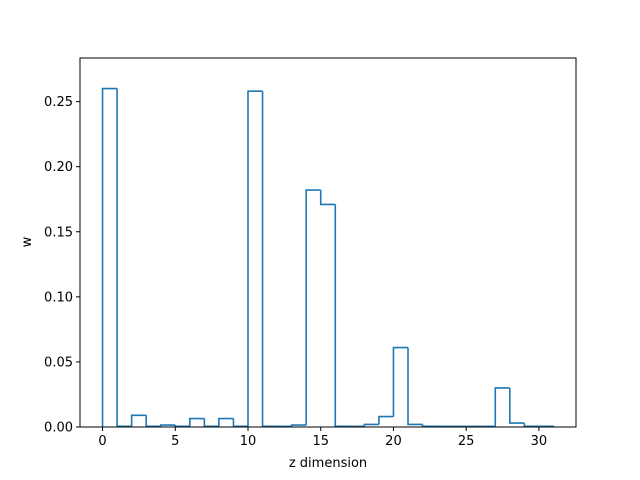 The image size is (640, 480). What do you see at coordinates (58, 428) in the screenshot?
I see `y-tick-label: 0.00` at bounding box center [58, 428].